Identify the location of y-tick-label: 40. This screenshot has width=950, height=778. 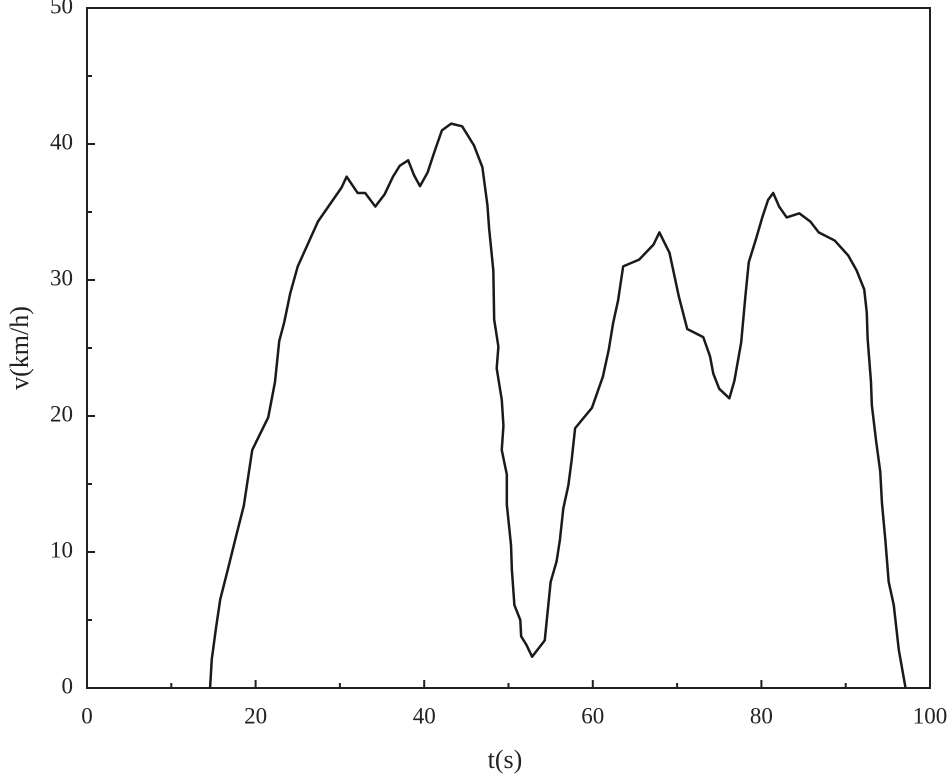
(61, 141).